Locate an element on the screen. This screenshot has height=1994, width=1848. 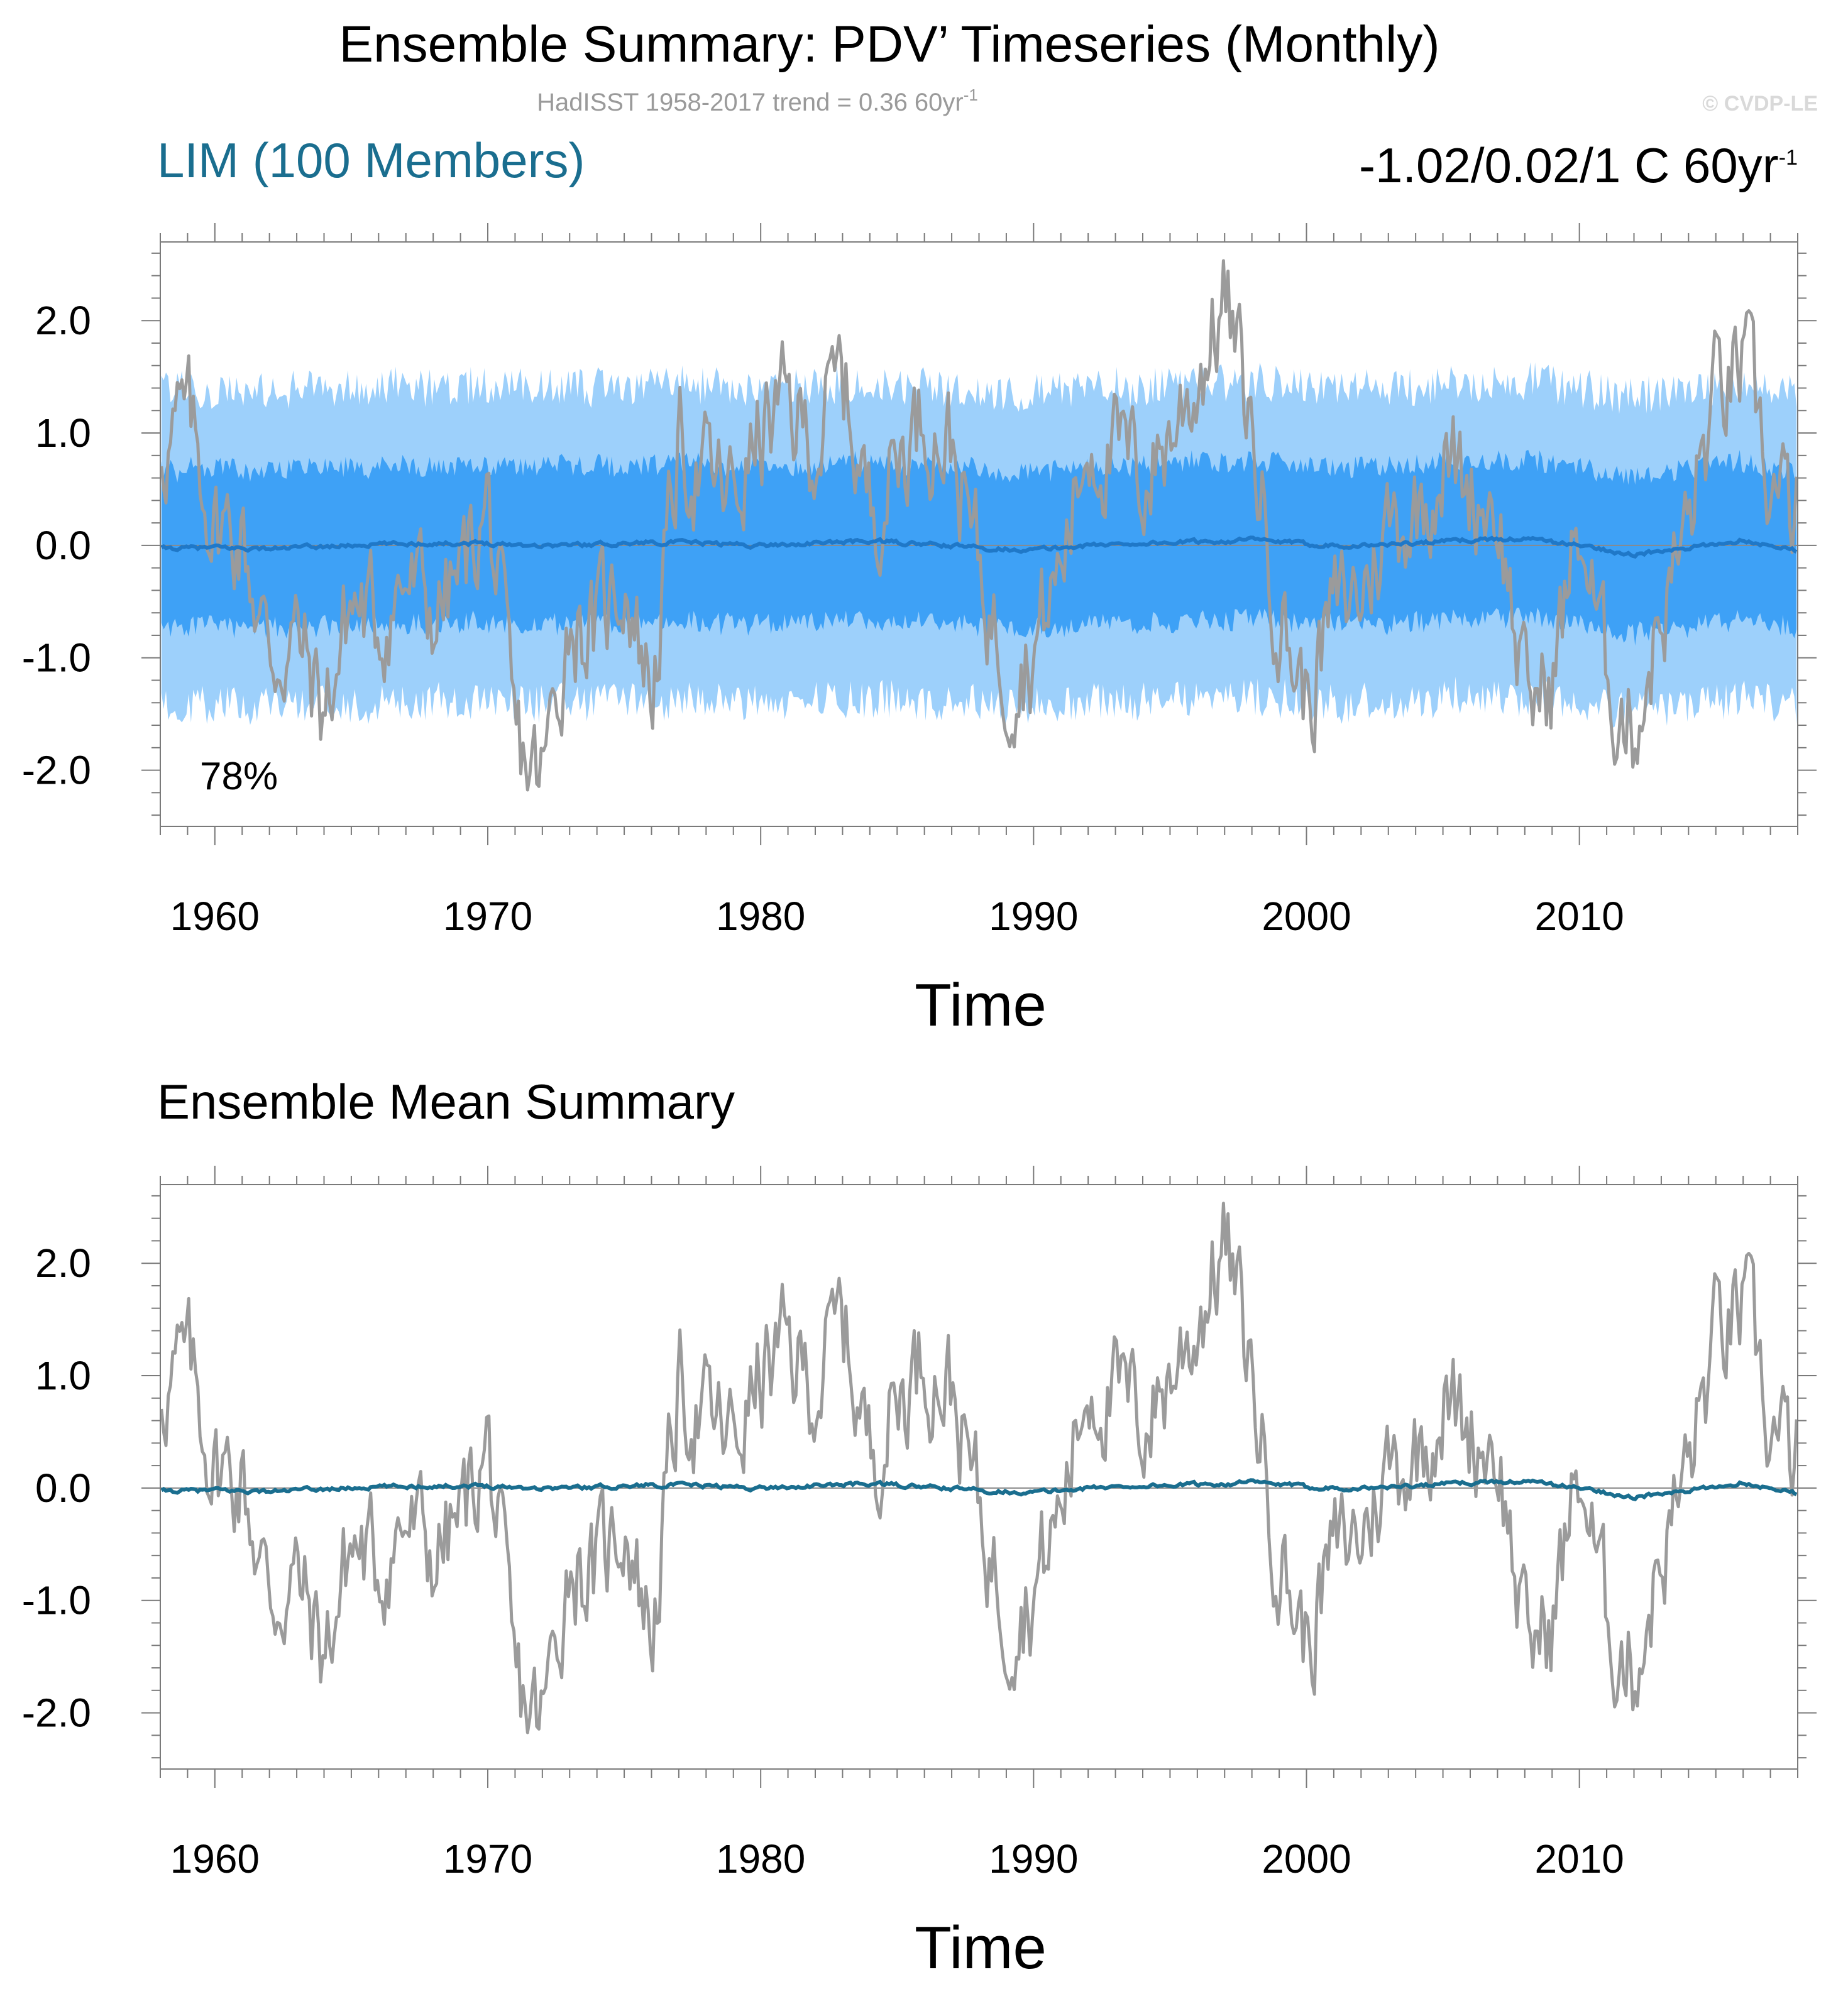
trend-label: -1.02/0.02/1 C 60yr-1 is located at coordinates (1578, 166).